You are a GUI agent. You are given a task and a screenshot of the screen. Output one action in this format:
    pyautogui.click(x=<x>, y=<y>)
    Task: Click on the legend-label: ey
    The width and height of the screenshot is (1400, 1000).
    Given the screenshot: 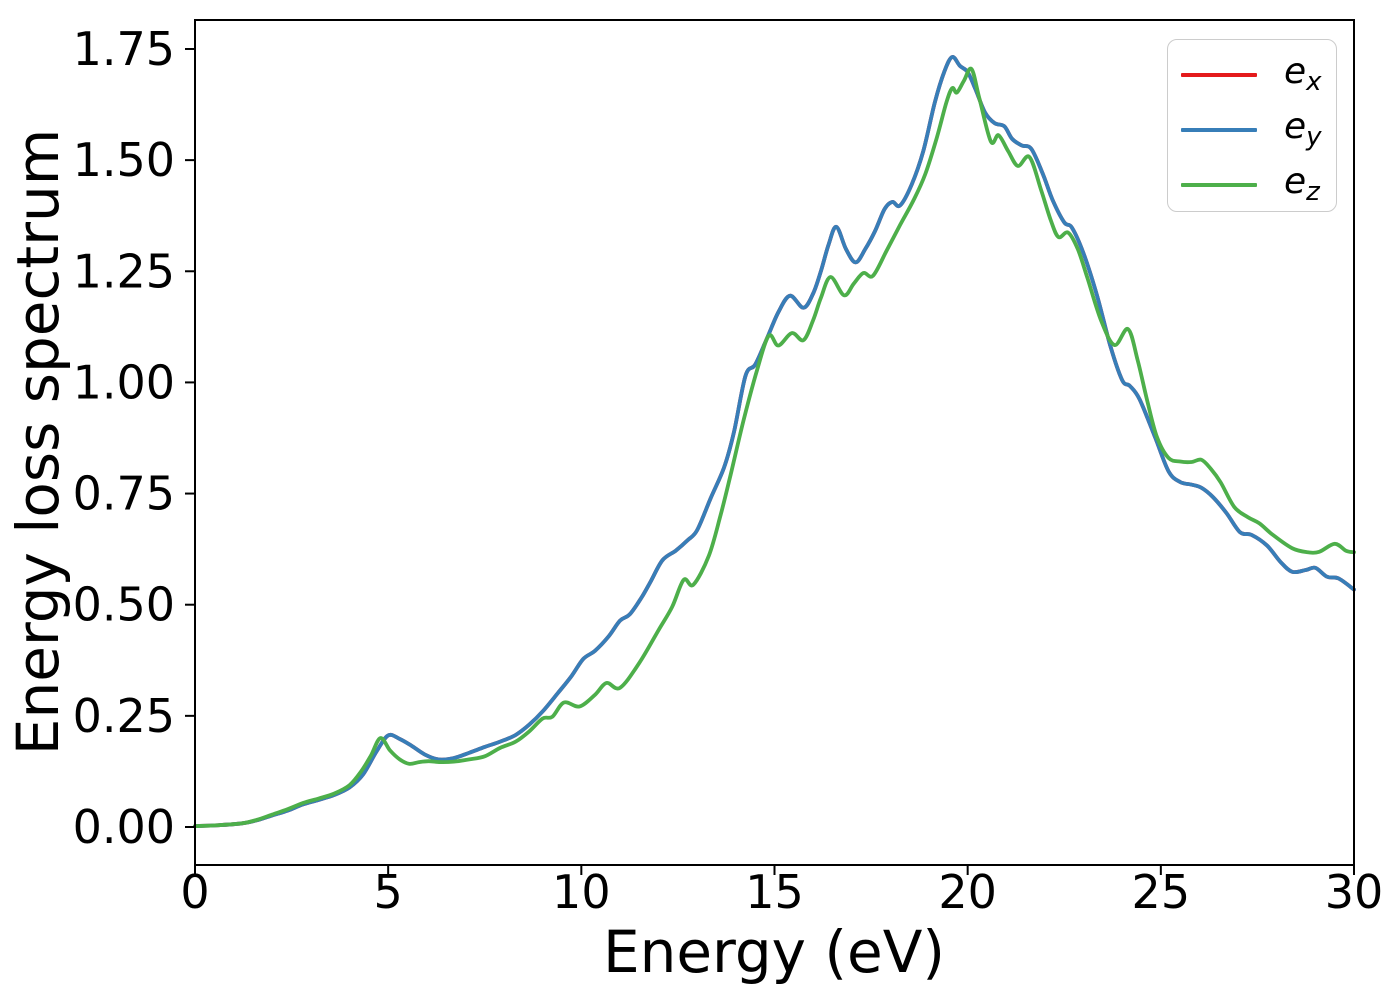 What is the action you would take?
    pyautogui.click(x=1303, y=129)
    